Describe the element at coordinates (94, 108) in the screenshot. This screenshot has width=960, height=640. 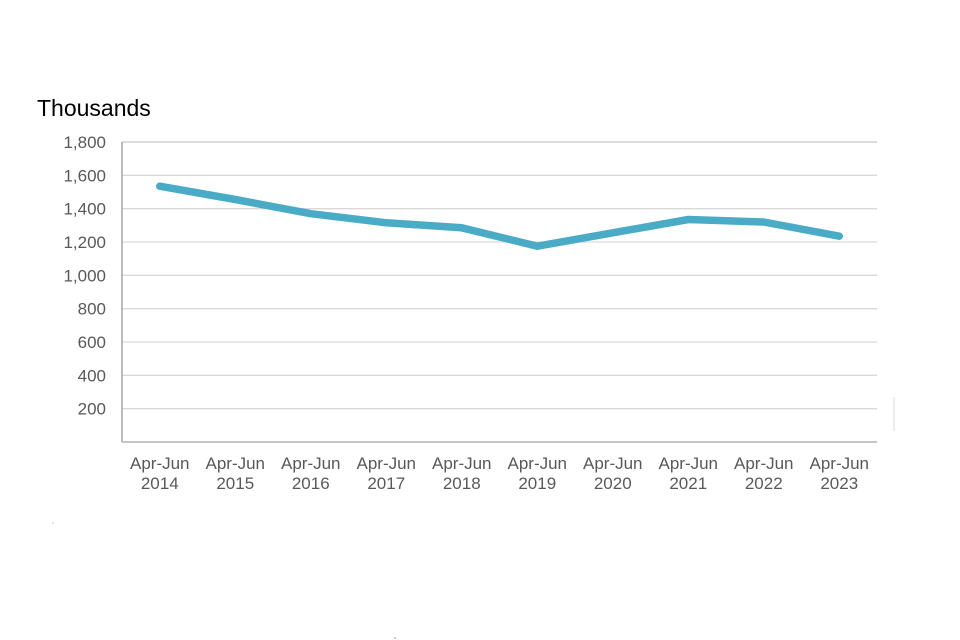
I see `chart-title: Thousands` at that location.